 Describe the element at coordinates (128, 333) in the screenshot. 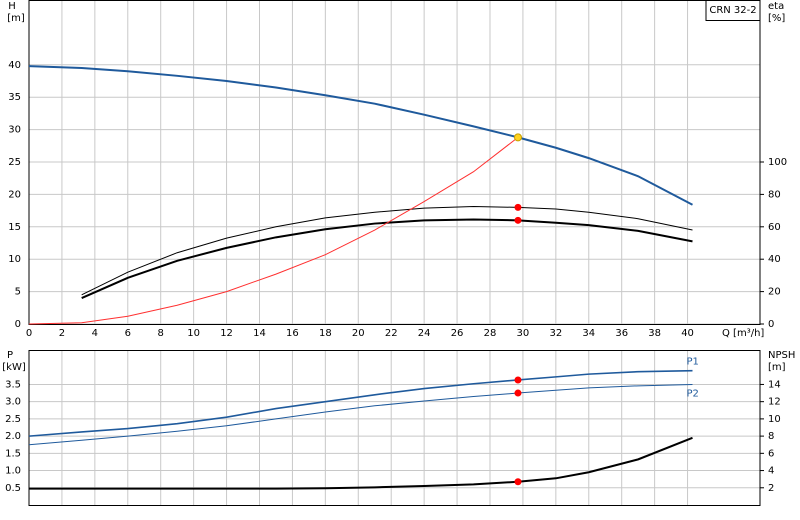

I see `x-tick-label: 6` at that location.